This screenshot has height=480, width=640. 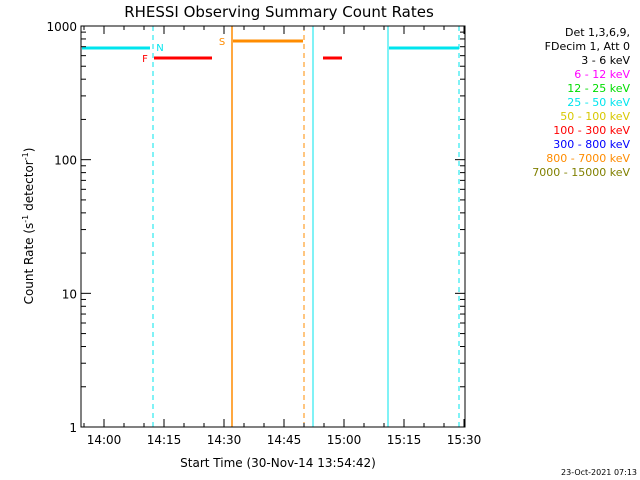 I want to click on x-tick-label-1: 14:15, so click(x=164, y=440).